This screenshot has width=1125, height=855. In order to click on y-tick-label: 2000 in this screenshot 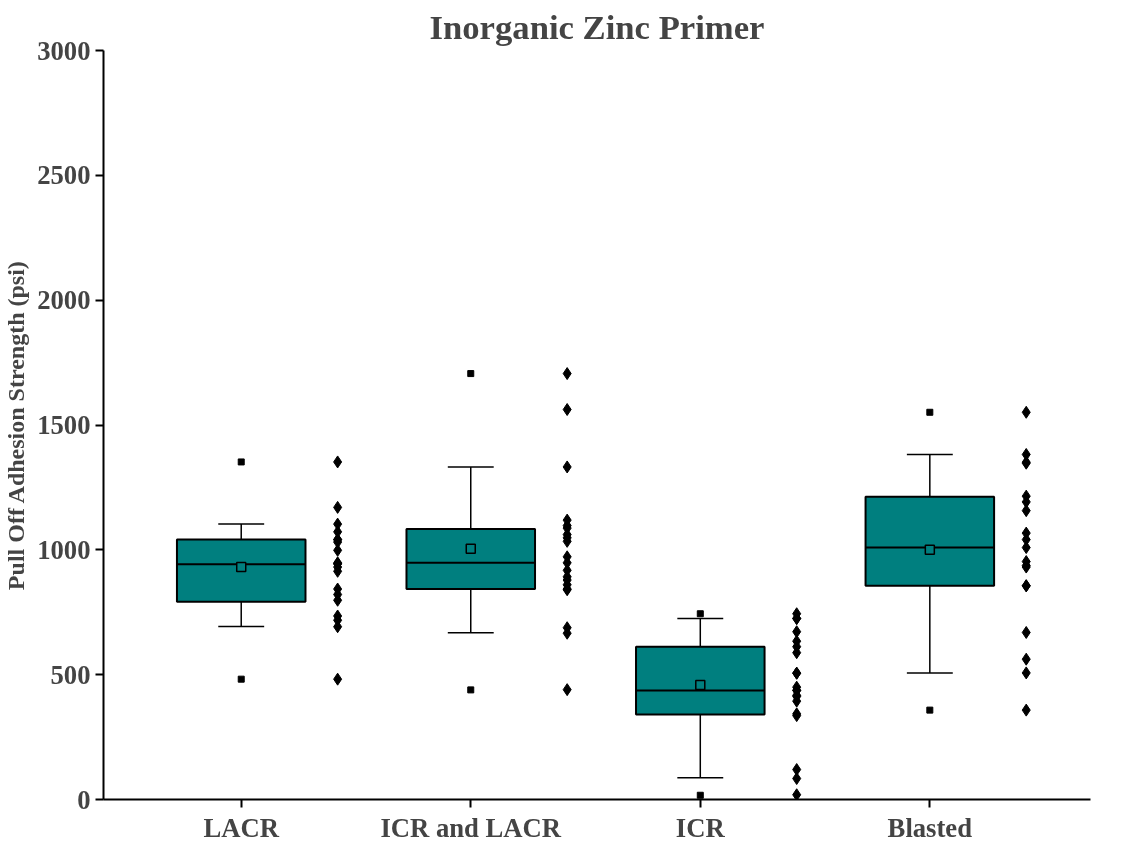, I will do `click(64, 300)`.